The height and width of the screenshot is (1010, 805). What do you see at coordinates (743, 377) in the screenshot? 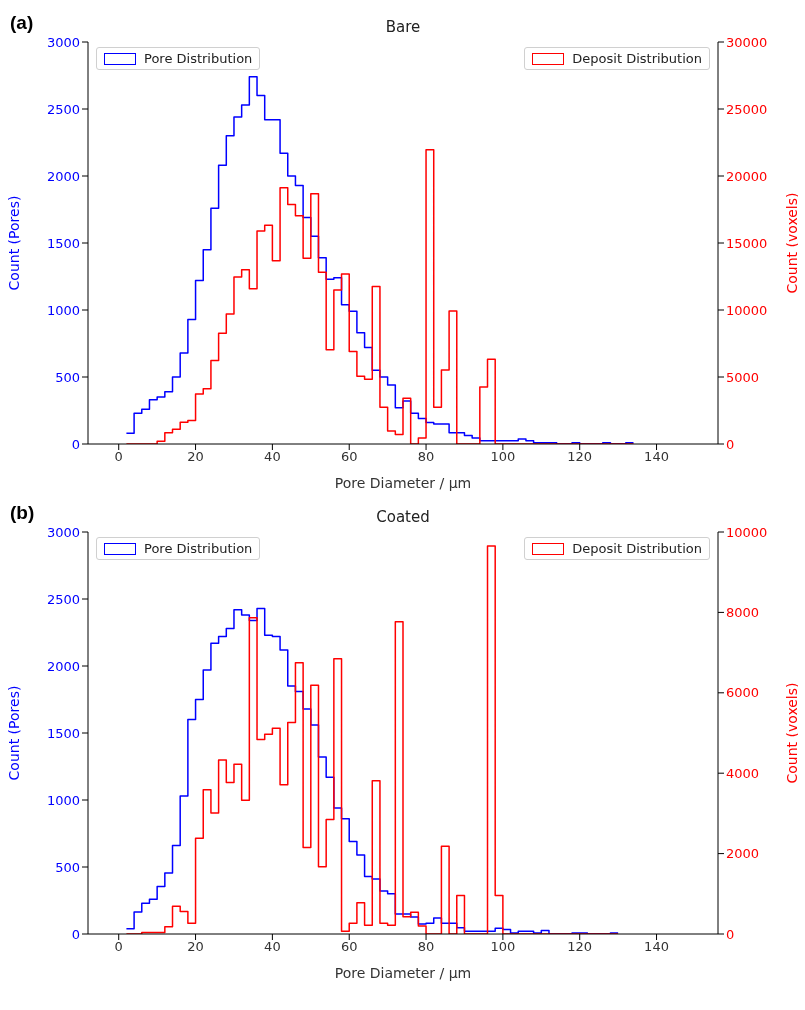
I see `y2-tick-label: 5000` at bounding box center [743, 377].